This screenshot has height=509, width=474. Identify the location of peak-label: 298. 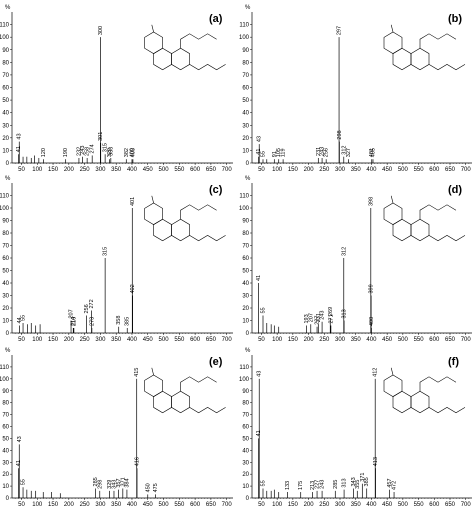
(100, 484).